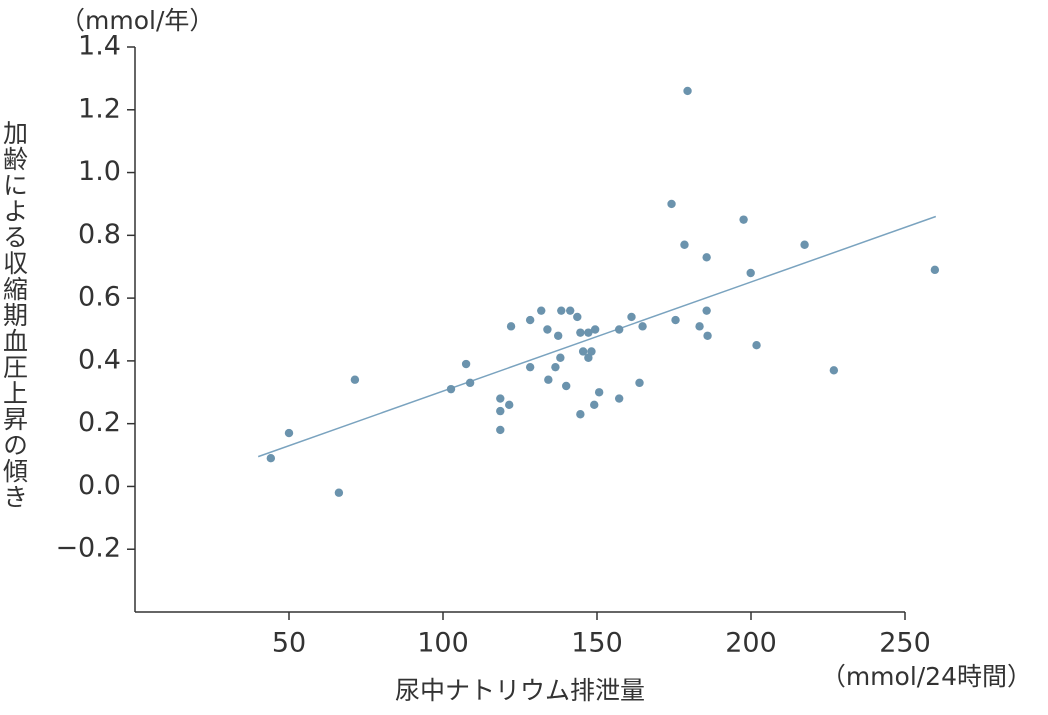 This screenshot has width=1048, height=715. I want to click on y-tick-label: 1.0, so click(99, 171).